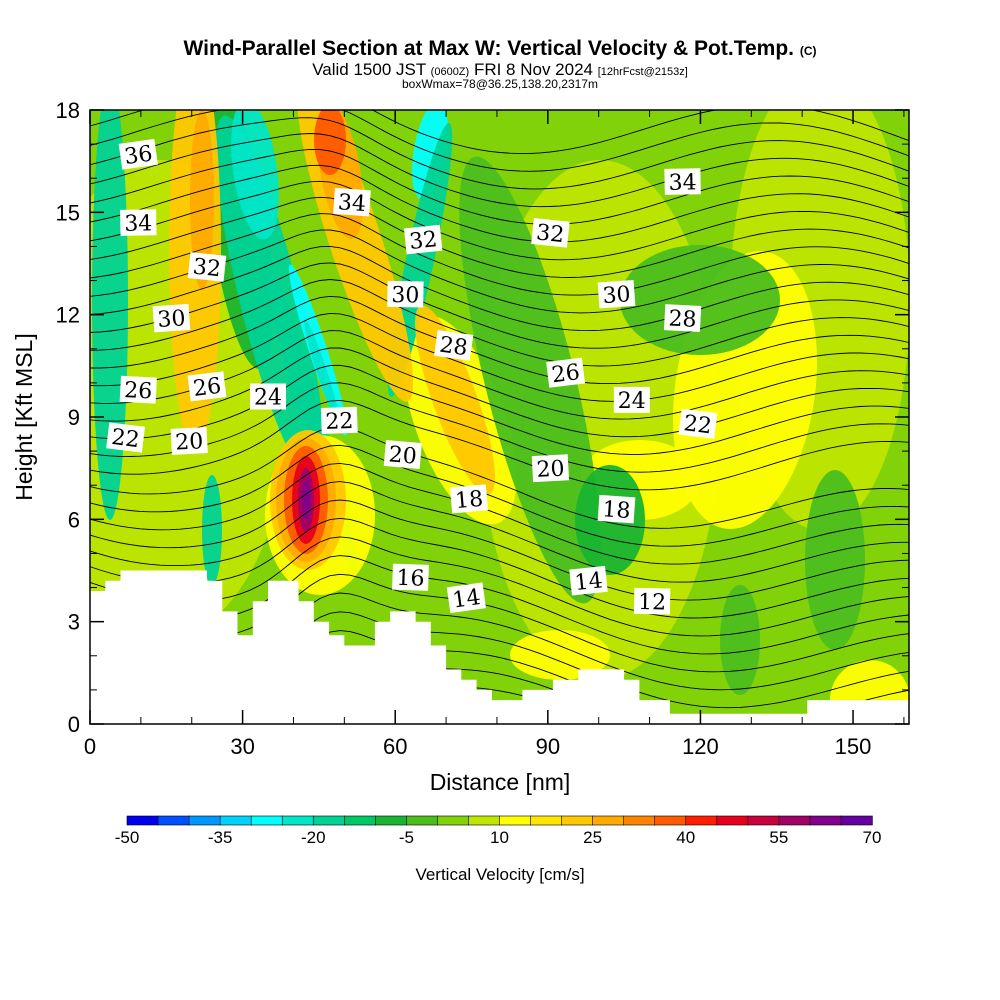 Image resolution: width=1000 pixels, height=1000 pixels. What do you see at coordinates (853, 746) in the screenshot?
I see `x-tick-label: 150` at bounding box center [853, 746].